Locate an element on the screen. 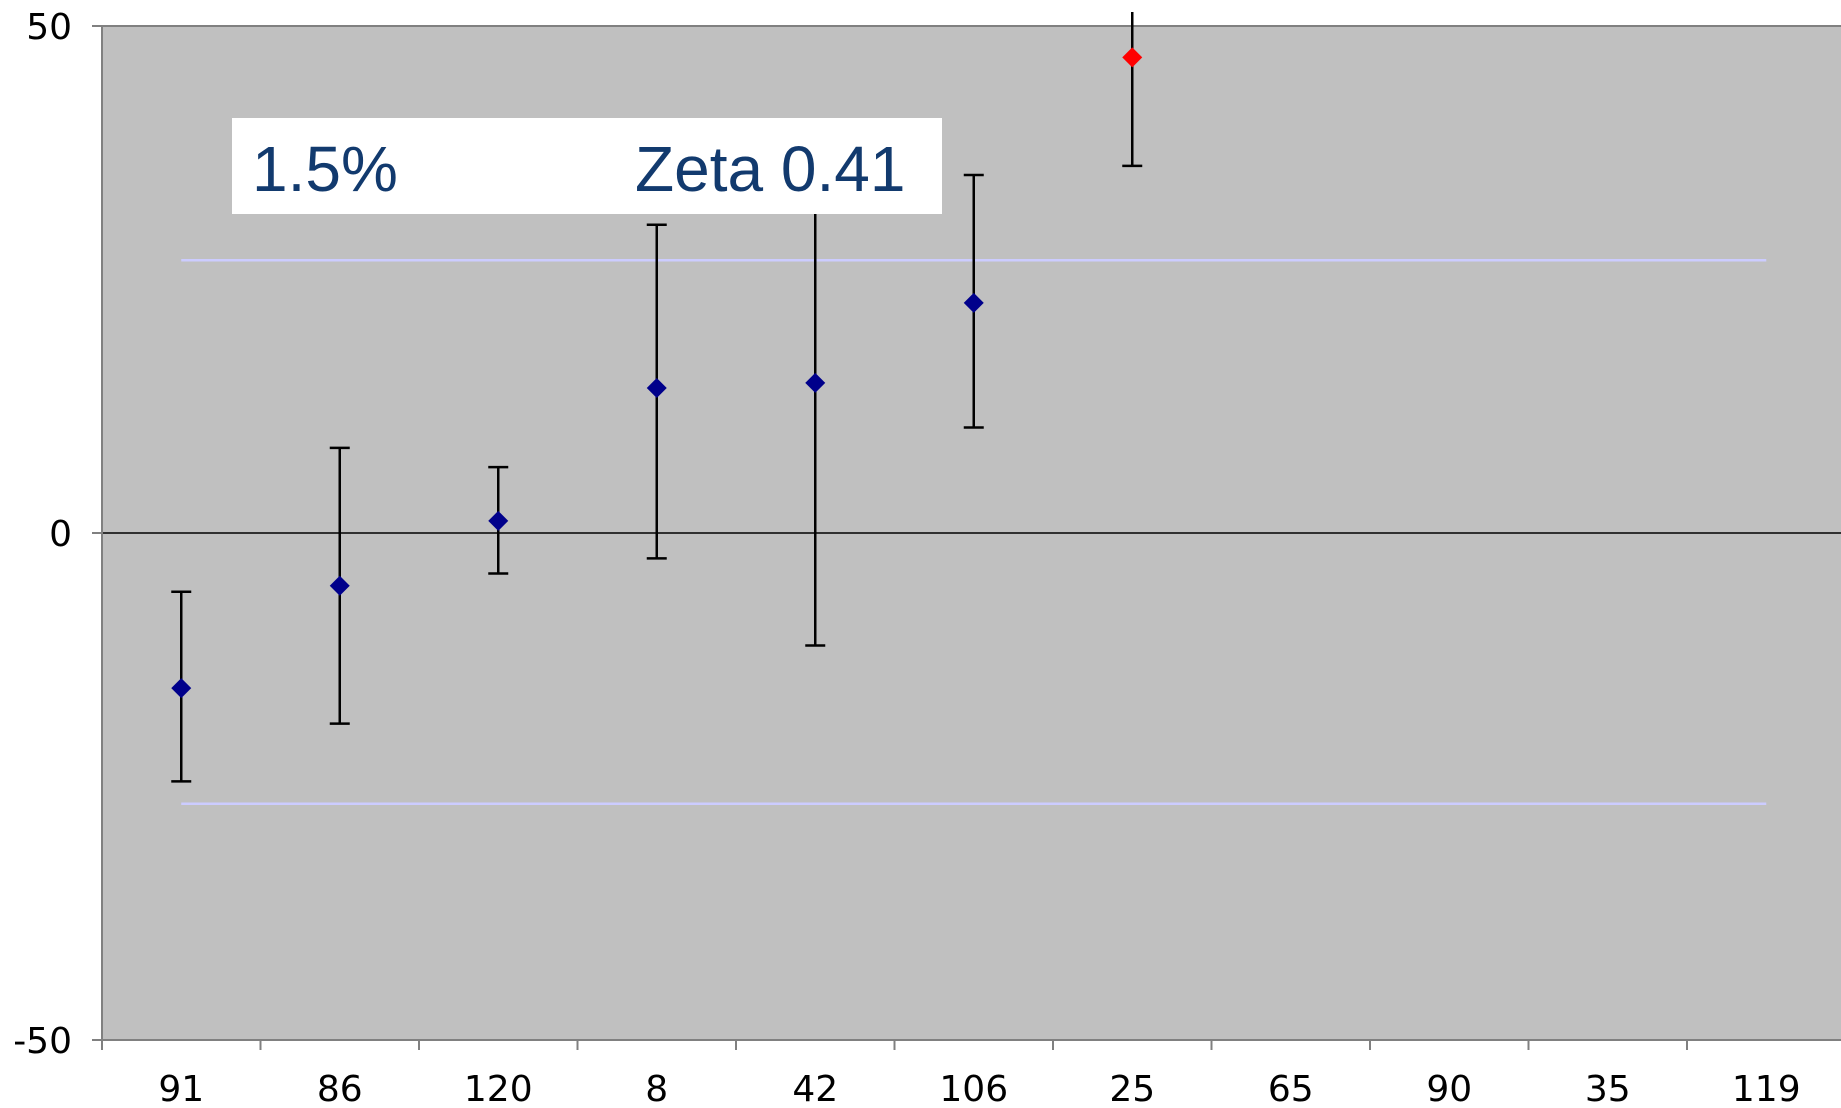 This screenshot has width=1841, height=1108. y-tick-label: 0 is located at coordinates (60, 534).